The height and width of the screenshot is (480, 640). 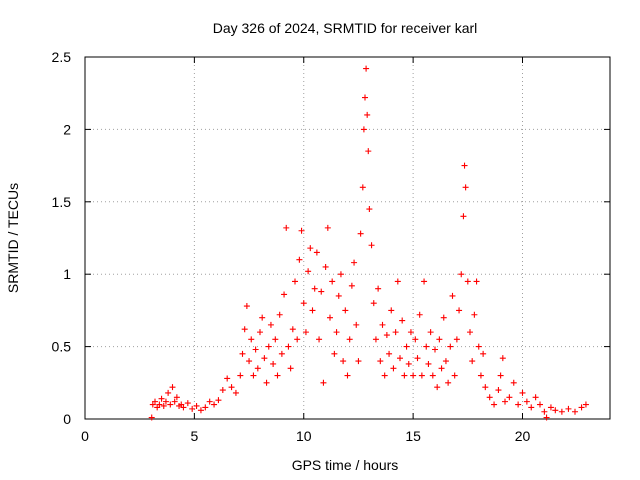 What do you see at coordinates (85, 436) in the screenshot?
I see `x-tick-label: 0` at bounding box center [85, 436].